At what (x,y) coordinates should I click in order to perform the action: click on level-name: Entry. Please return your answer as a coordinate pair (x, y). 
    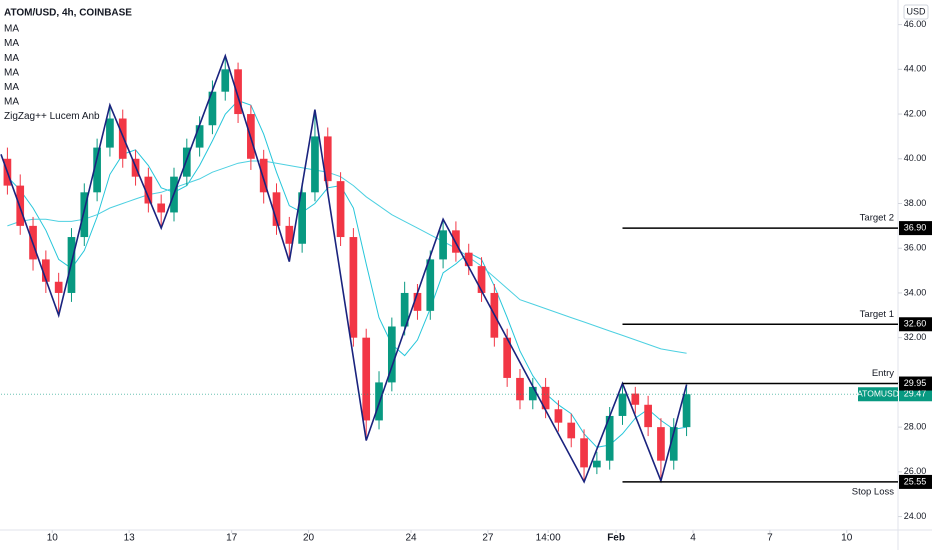
    Looking at the image, I should click on (883, 373).